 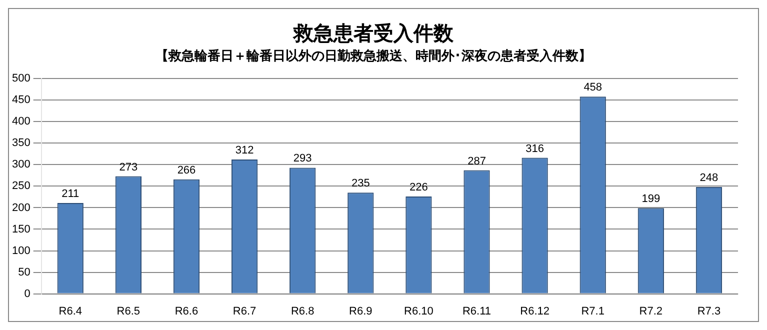 I want to click on x-tick-label: R7.1, so click(x=592, y=311).